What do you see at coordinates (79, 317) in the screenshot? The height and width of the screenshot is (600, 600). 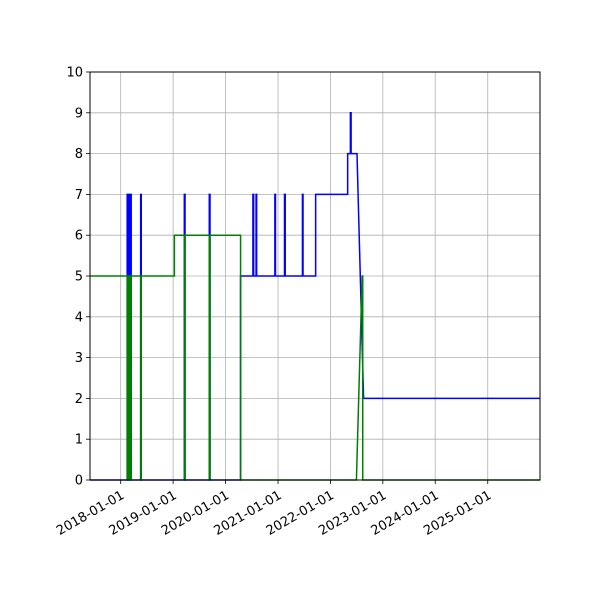 I see `y-tick-label: 4` at bounding box center [79, 317].